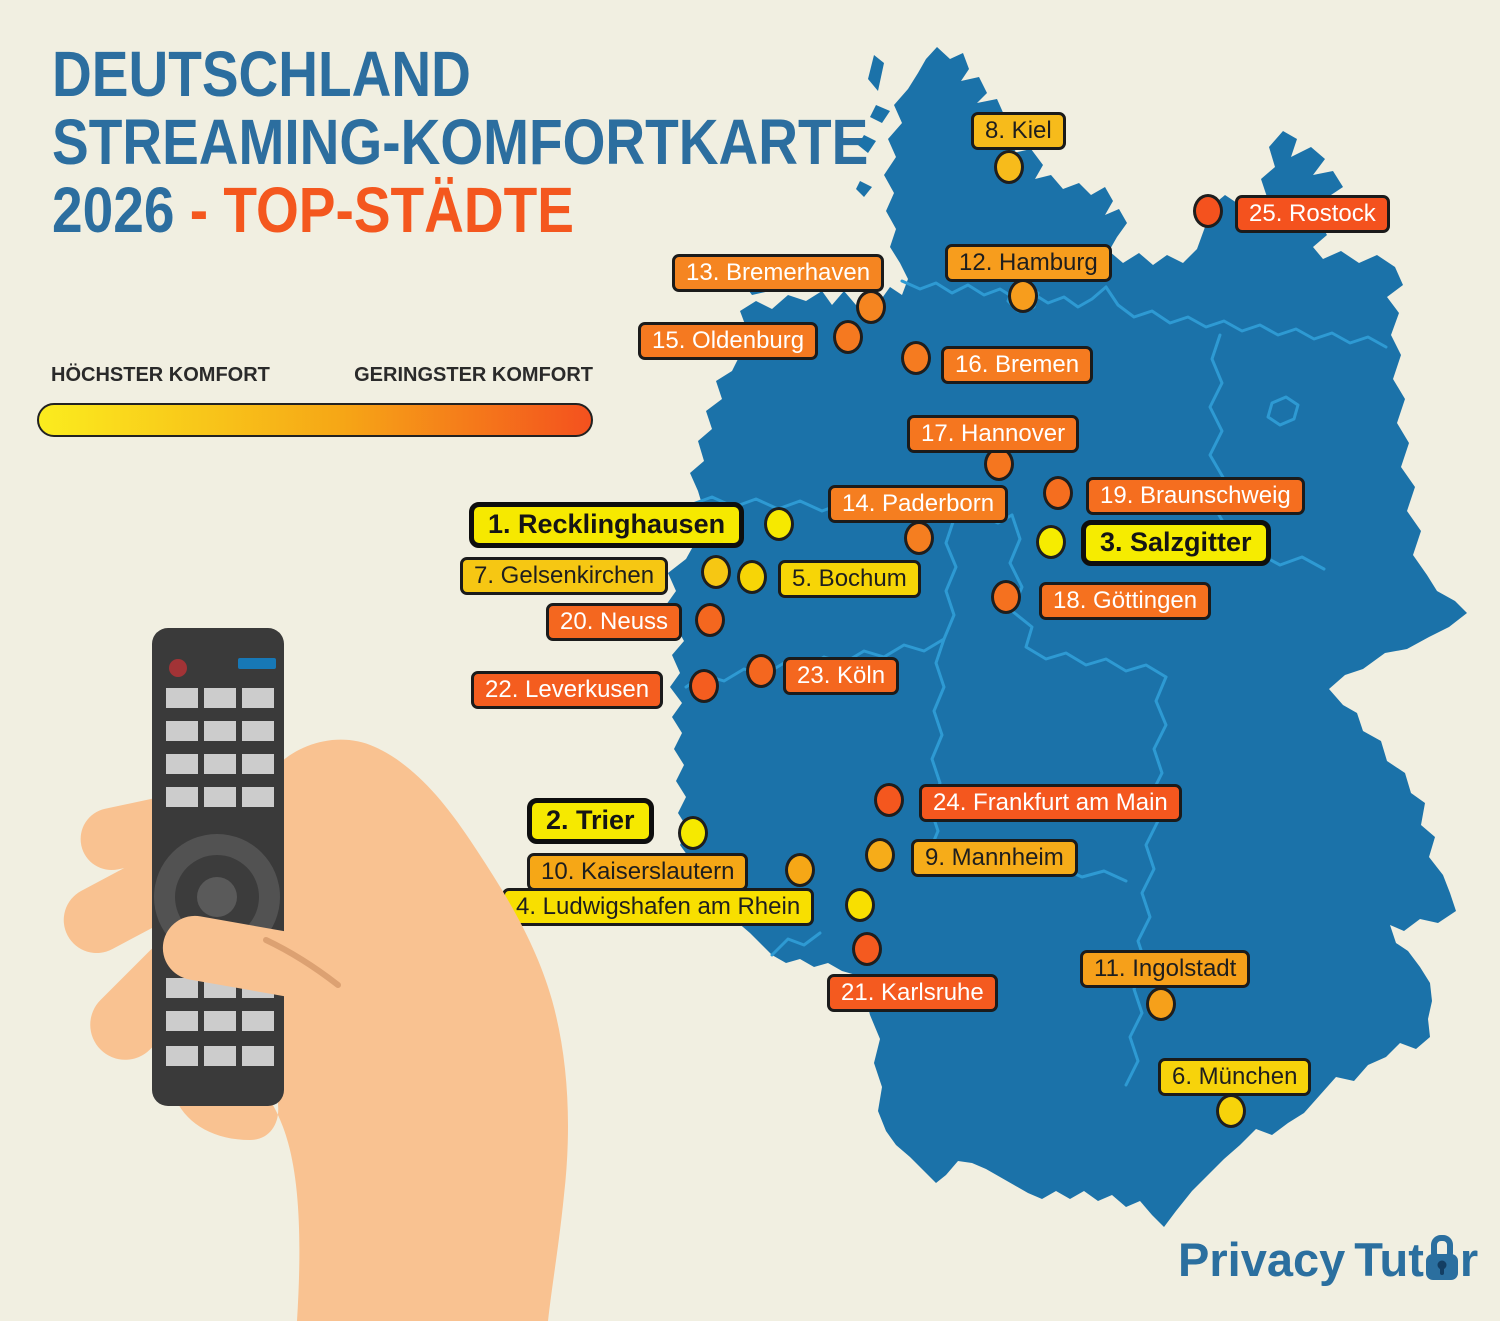 Image resolution: width=1500 pixels, height=1321 pixels. What do you see at coordinates (704, 686) in the screenshot?
I see `city-dot-22-leverkusen` at bounding box center [704, 686].